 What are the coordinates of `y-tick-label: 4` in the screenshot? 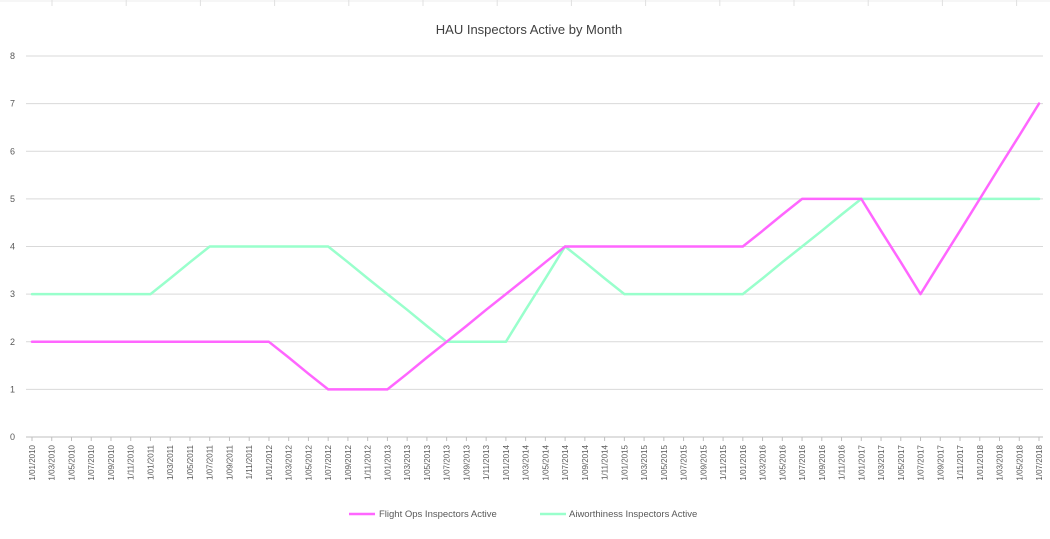 It's located at (12, 247).